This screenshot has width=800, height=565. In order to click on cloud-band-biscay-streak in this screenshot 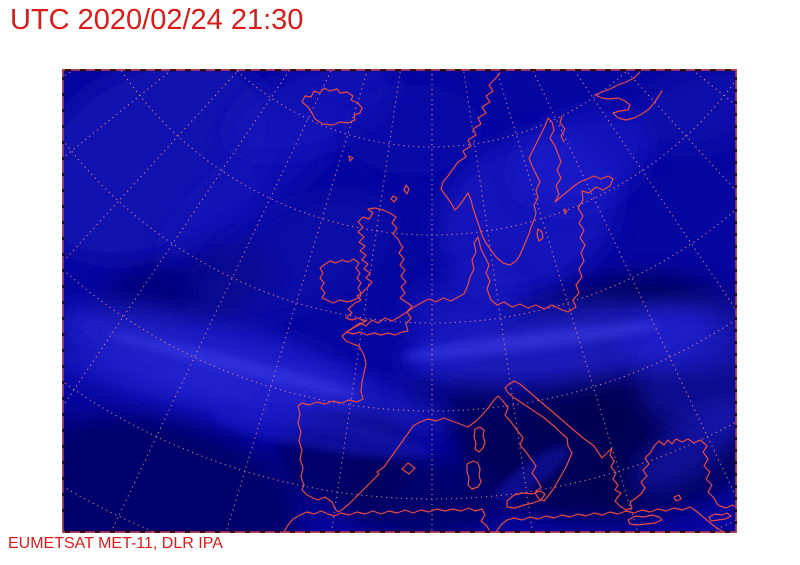, I will do `click(322, 434)`.